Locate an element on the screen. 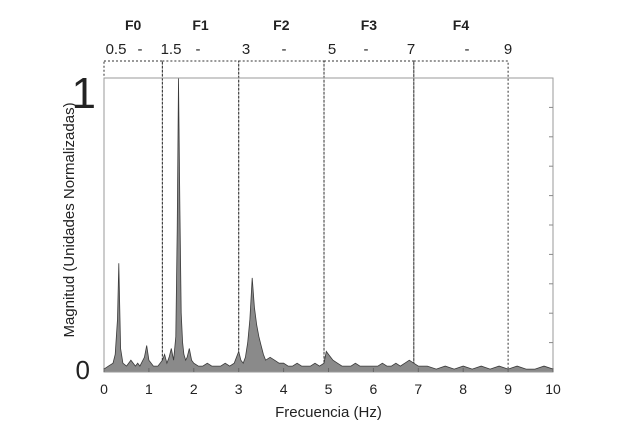  band-range-labels: 0.5-1.5-3-5-7-9 is located at coordinates (309, 49).